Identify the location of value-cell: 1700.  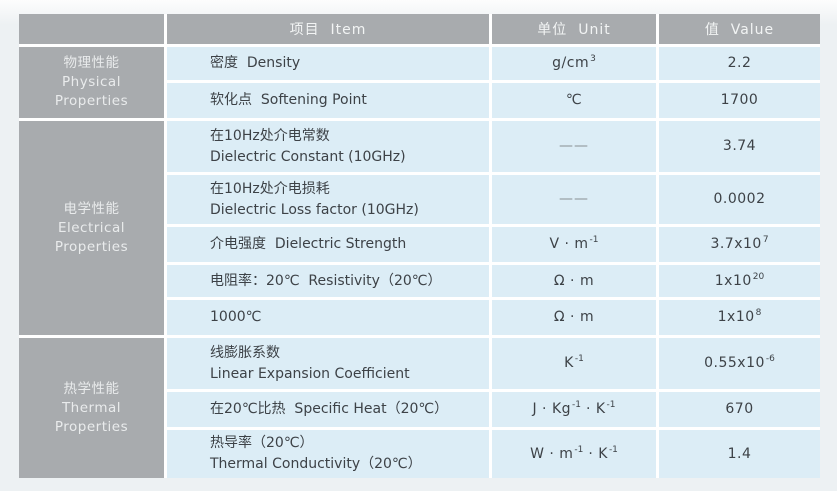
(739, 100).